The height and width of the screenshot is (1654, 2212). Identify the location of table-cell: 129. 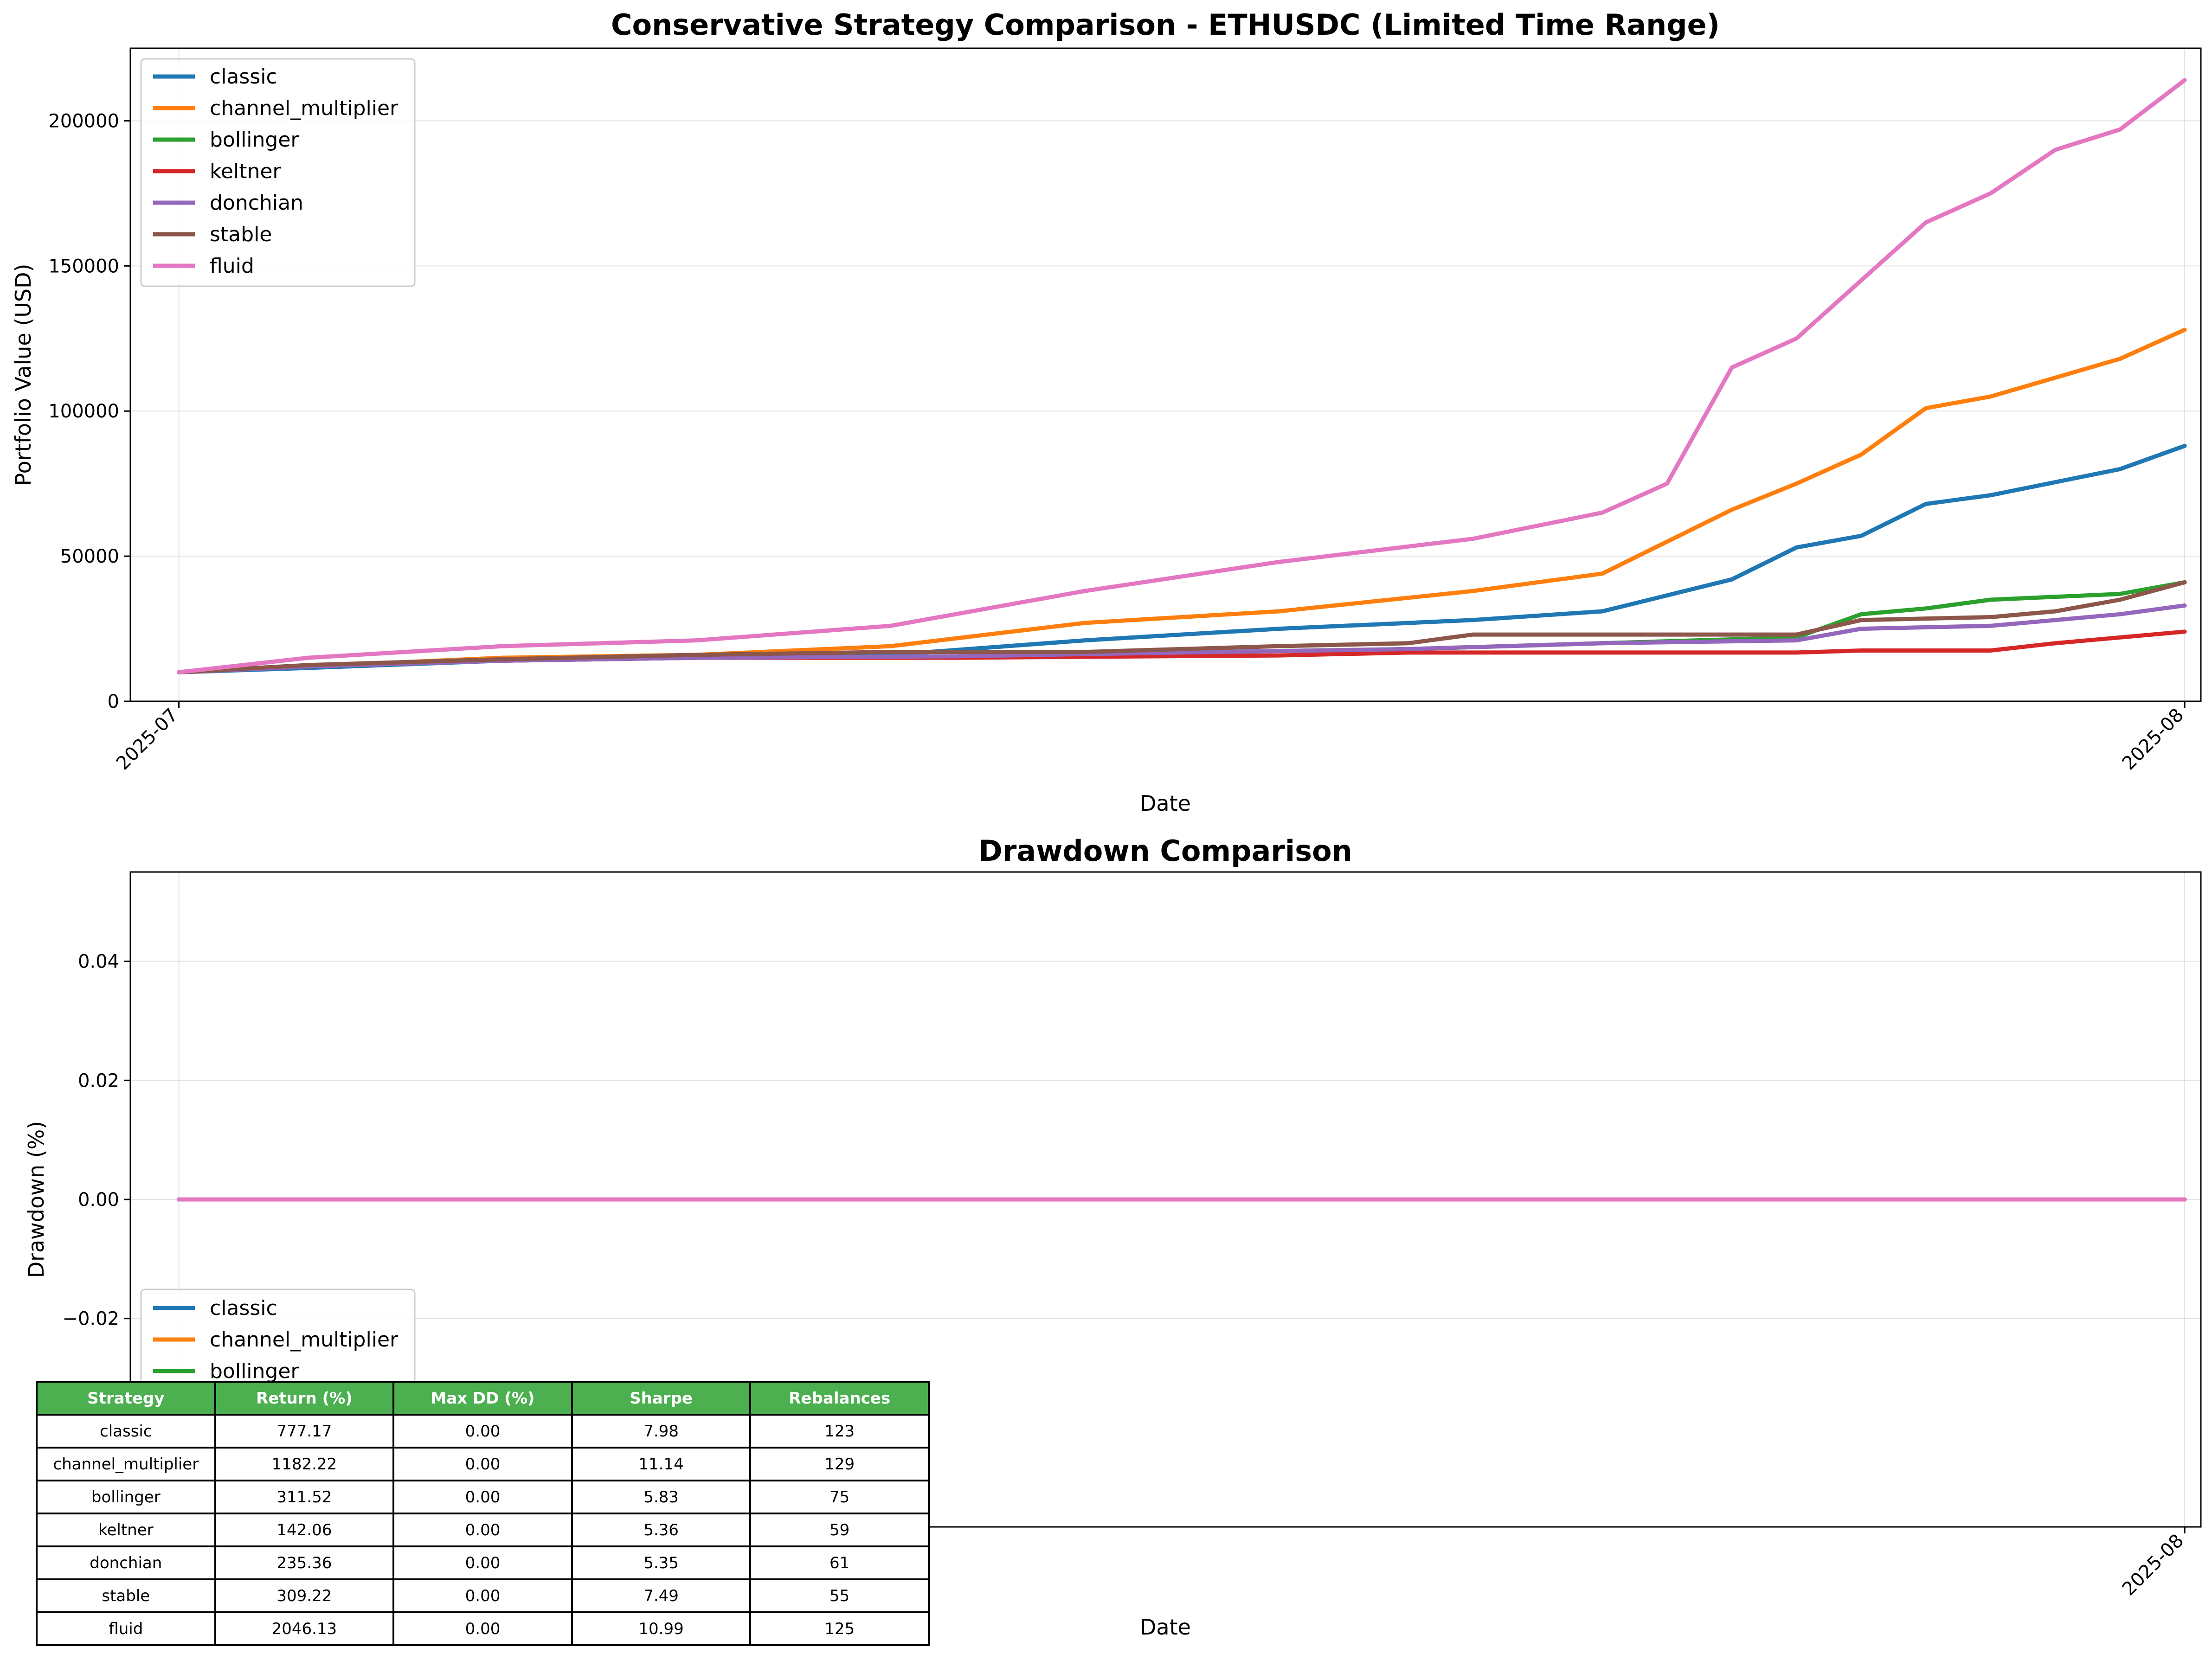
(839, 1464).